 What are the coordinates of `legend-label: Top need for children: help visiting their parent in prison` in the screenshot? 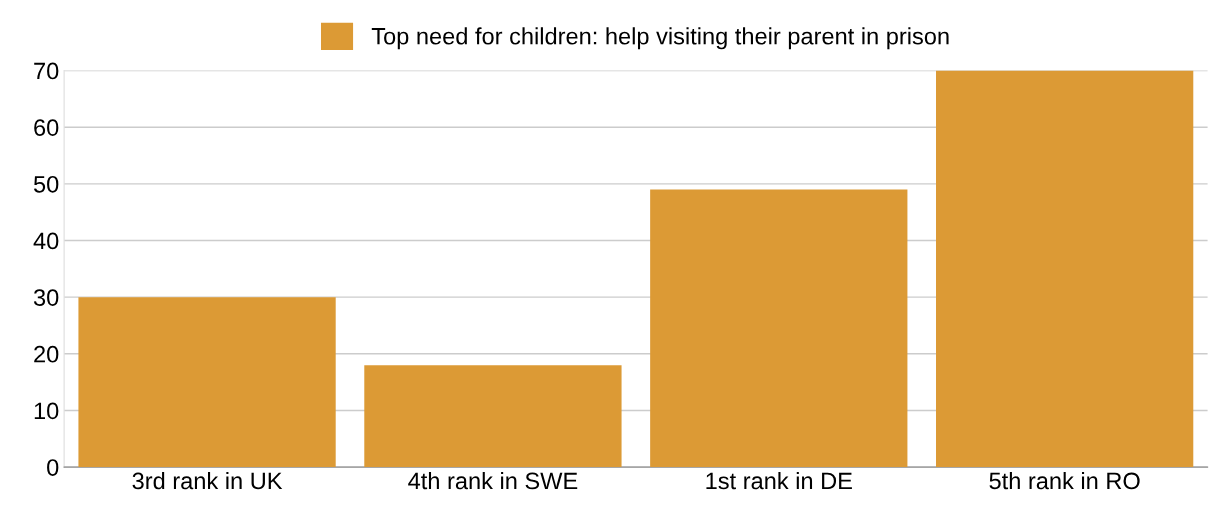 It's located at (660, 38).